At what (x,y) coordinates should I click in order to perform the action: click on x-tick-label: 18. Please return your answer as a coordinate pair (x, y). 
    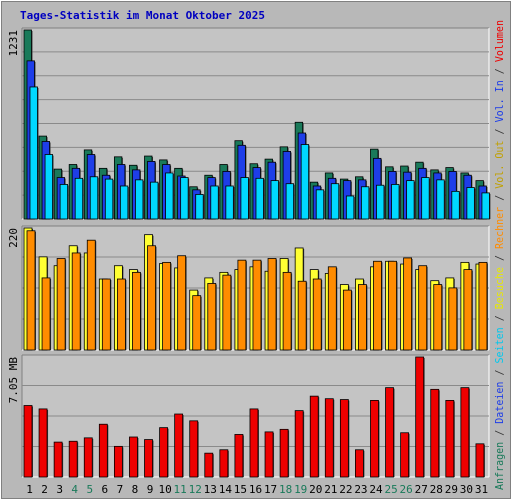
    Looking at the image, I should click on (285, 489).